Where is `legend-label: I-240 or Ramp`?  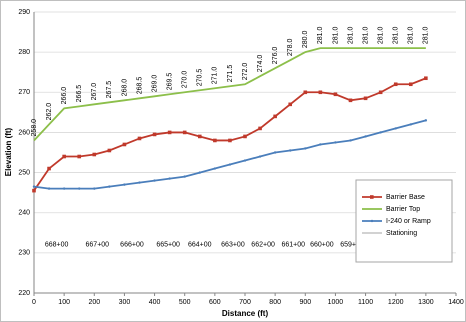
legend-label: I-240 or Ramp is located at coordinates (408, 221).